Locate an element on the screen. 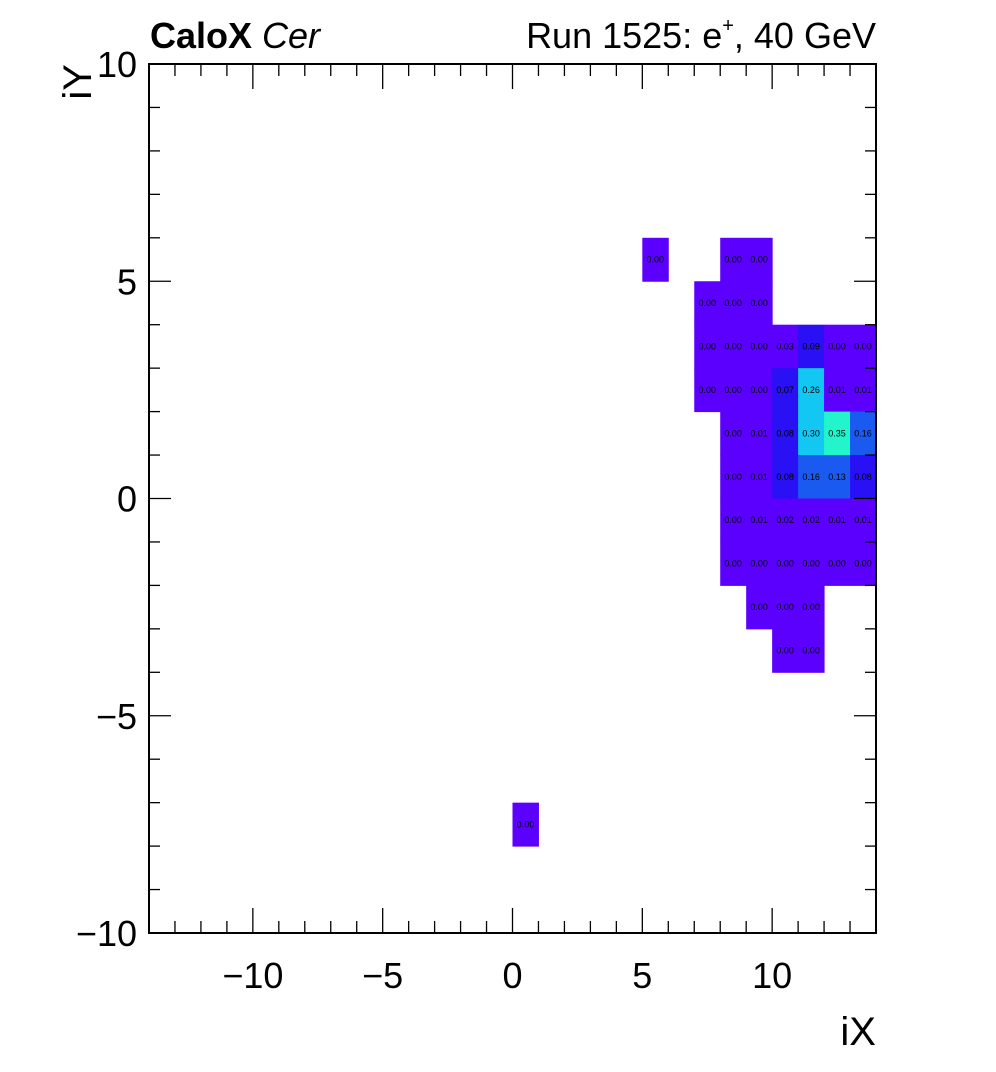 This screenshot has width=996, height=1072. y-tick-label: 5 is located at coordinates (127, 281).